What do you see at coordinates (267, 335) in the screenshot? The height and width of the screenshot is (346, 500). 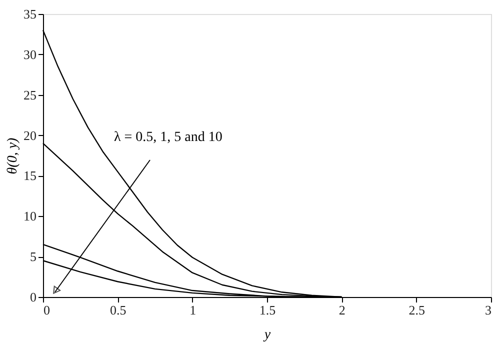 I see `x-axis-title: y` at bounding box center [267, 335].